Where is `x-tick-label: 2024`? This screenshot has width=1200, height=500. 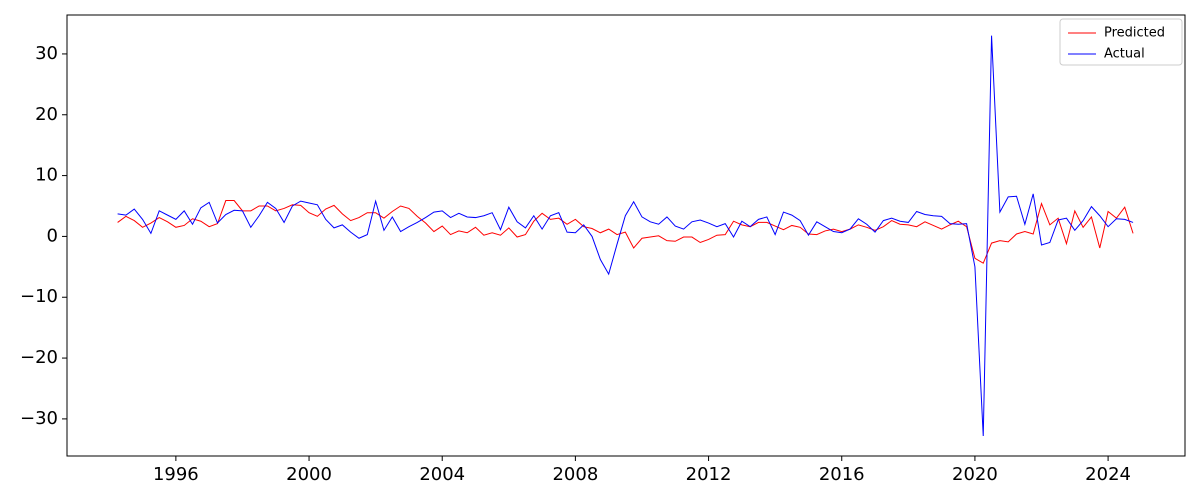 x-tick-label: 2024 is located at coordinates (1108, 474).